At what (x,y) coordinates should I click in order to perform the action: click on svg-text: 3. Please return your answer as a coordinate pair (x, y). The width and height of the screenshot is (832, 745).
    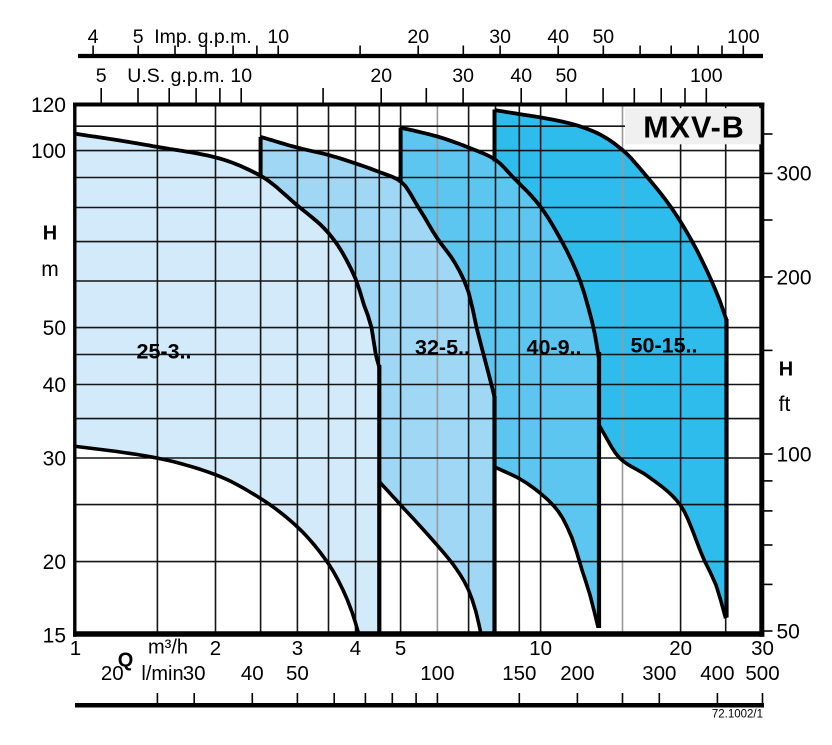
    Looking at the image, I should click on (297, 648).